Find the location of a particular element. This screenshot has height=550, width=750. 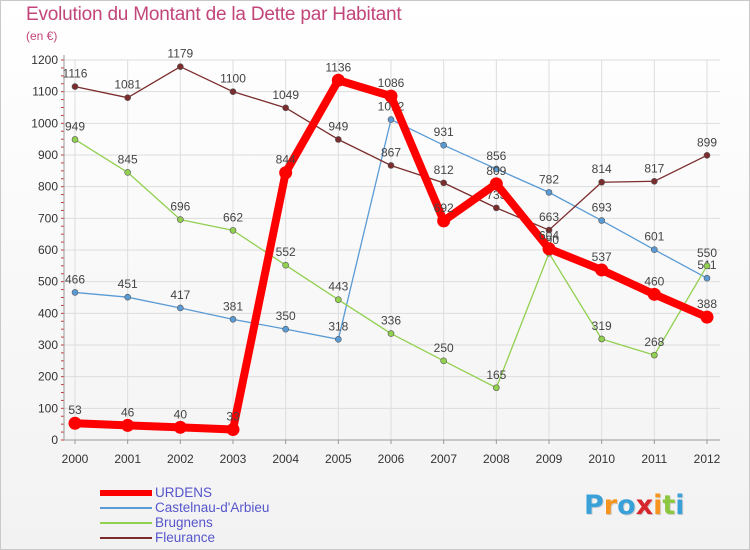

data-label-castelnau-d-arbieu-2003: 381 is located at coordinates (233, 306).